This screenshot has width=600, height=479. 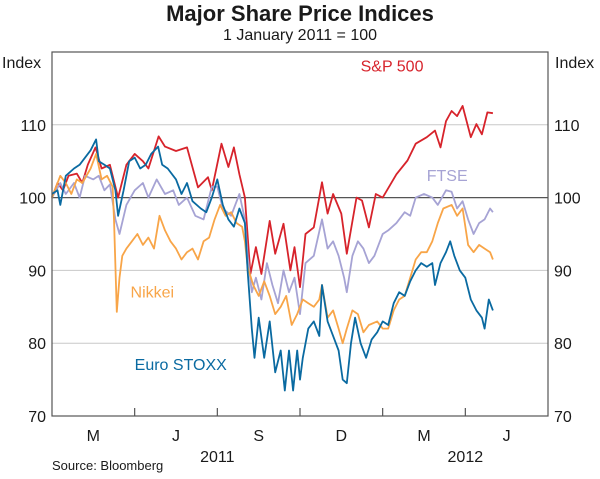 I want to click on y-tick-label-right: 90, so click(x=563, y=271).